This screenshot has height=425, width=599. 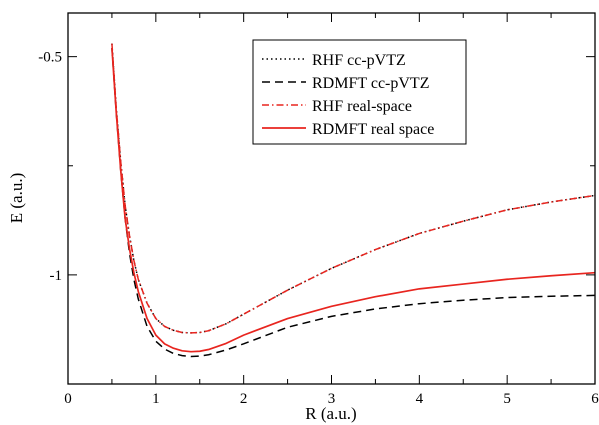 I want to click on y-tick-label: -1, so click(x=56, y=276).